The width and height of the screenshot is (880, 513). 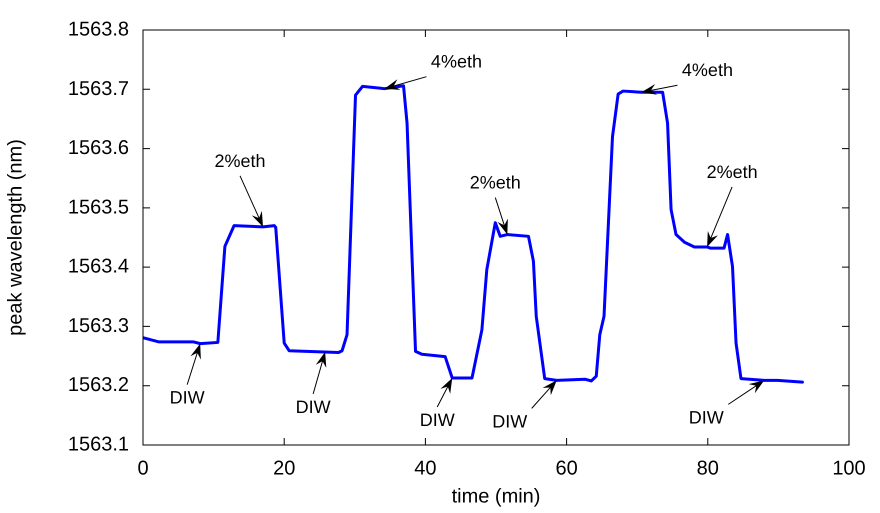 I want to click on y-tick-label: 1563.6, so click(x=98, y=148).